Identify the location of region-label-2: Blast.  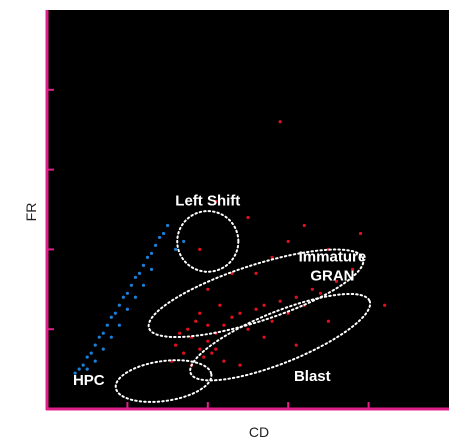
(312, 376).